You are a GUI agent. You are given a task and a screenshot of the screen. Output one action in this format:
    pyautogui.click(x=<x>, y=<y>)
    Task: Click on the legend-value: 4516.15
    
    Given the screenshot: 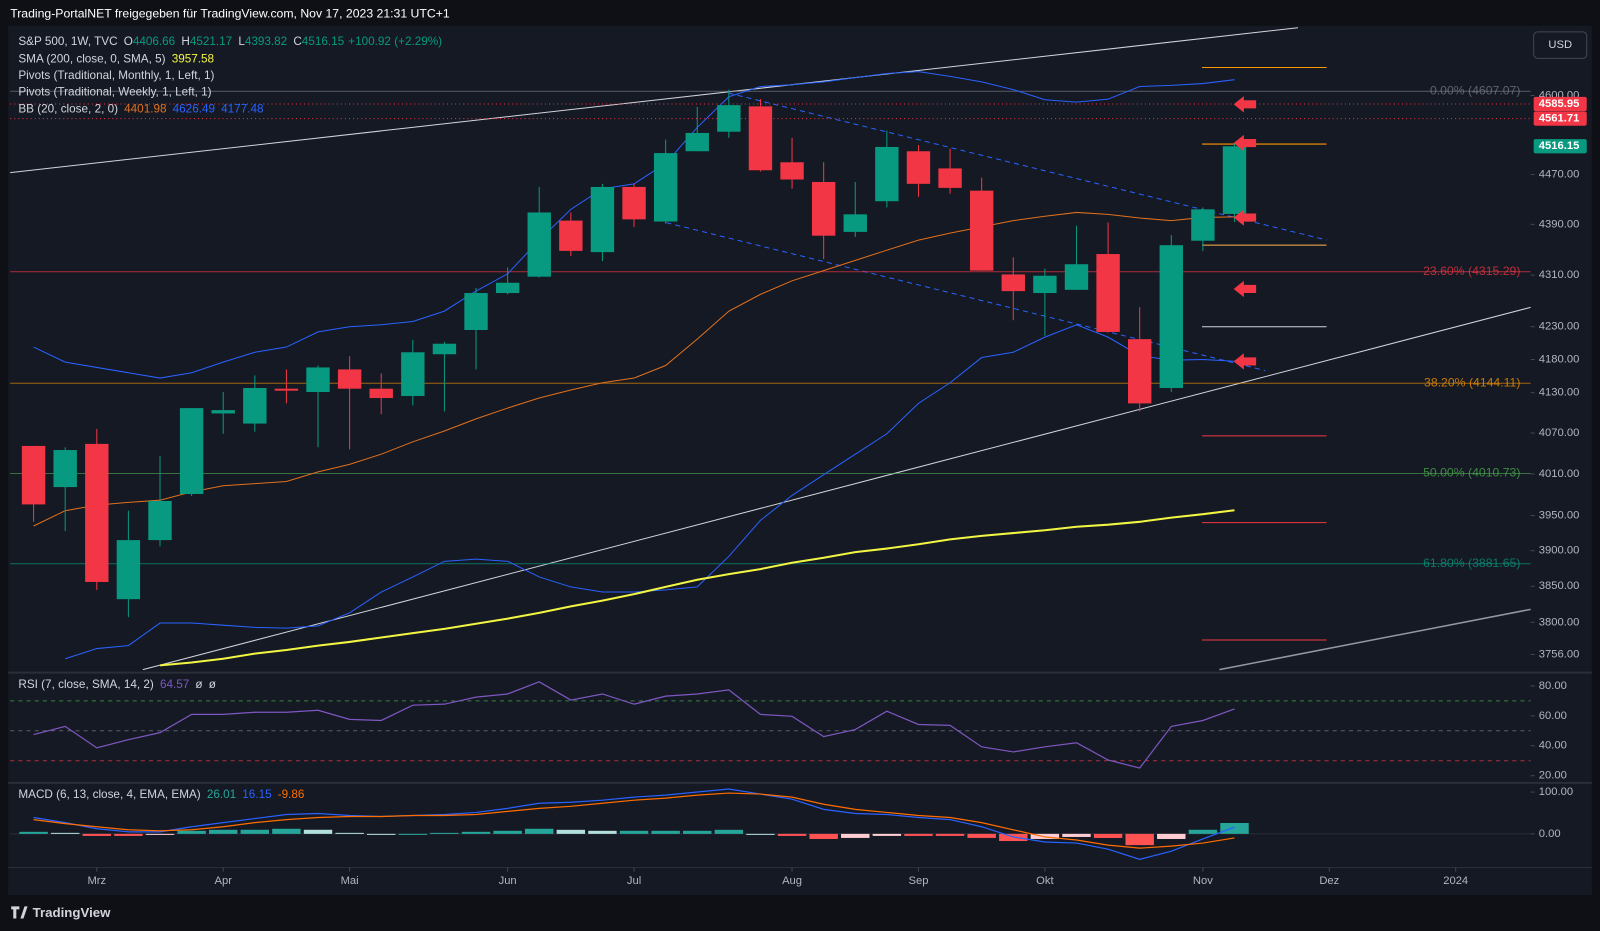 What is the action you would take?
    pyautogui.click(x=323, y=41)
    